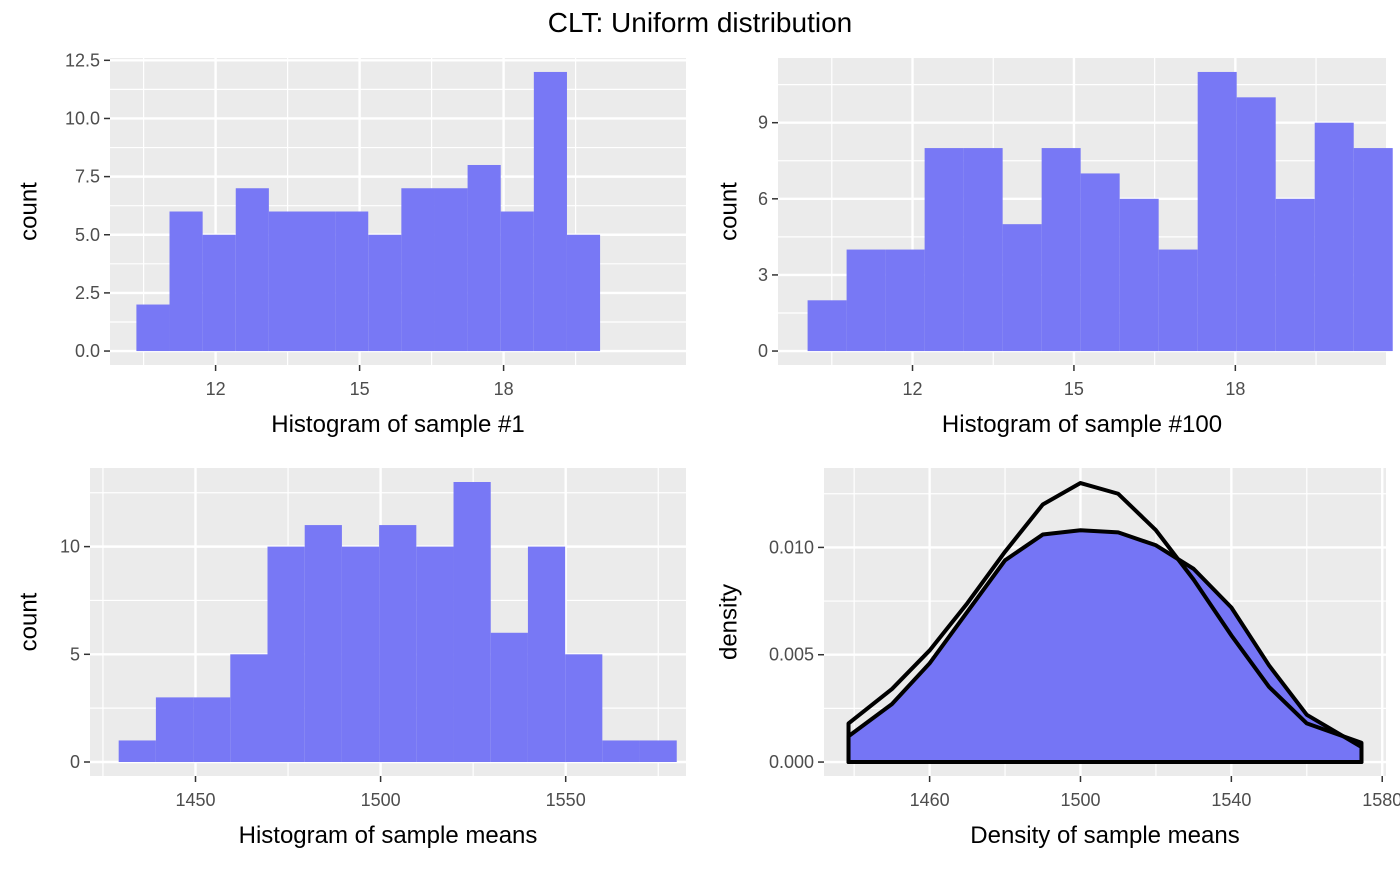  I want to click on y-tick-label: 10.0, so click(82, 118).